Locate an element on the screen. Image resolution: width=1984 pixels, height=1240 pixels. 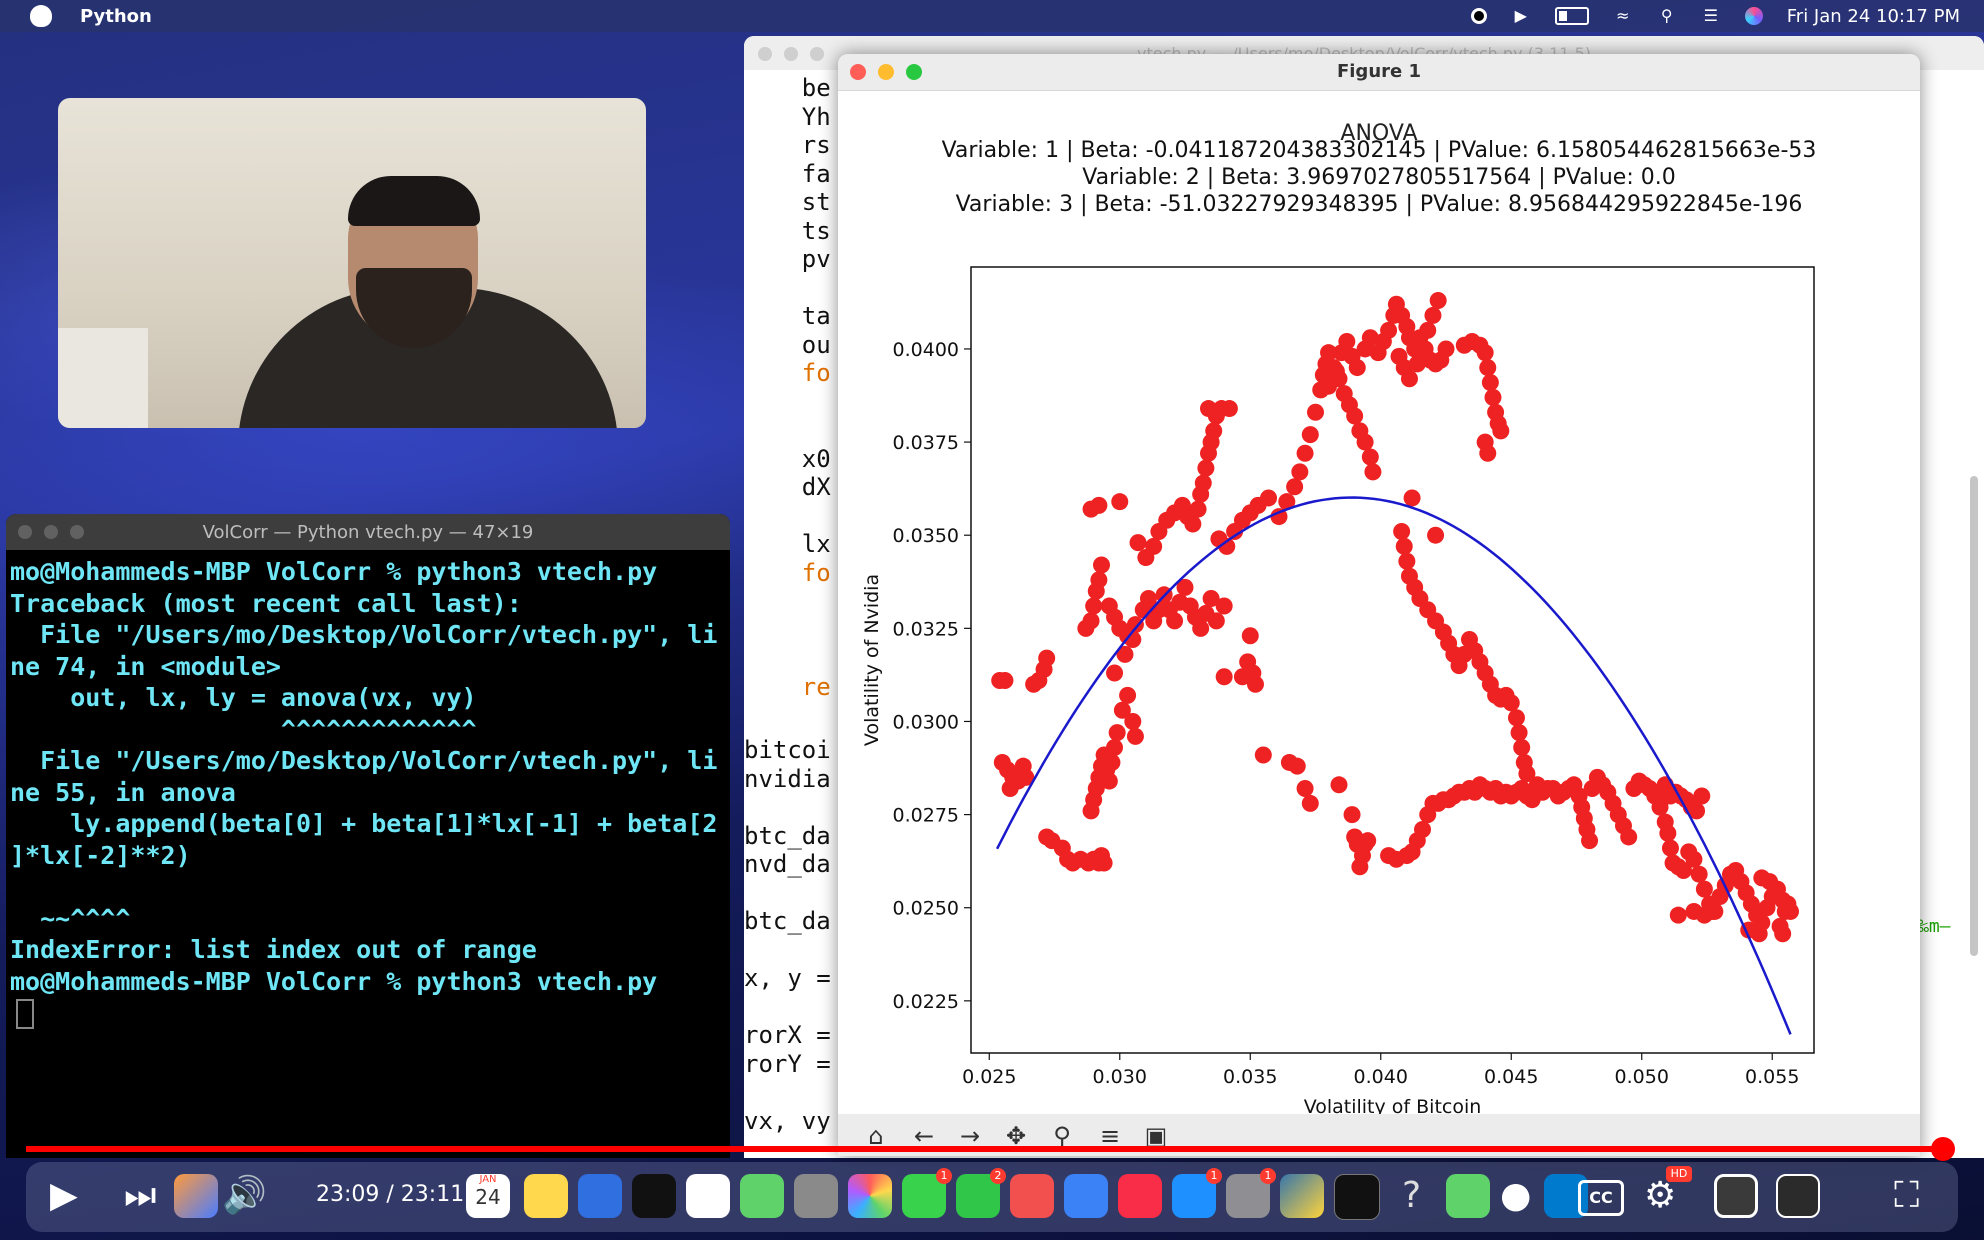
code-line: ts is located at coordinates (816, 230).